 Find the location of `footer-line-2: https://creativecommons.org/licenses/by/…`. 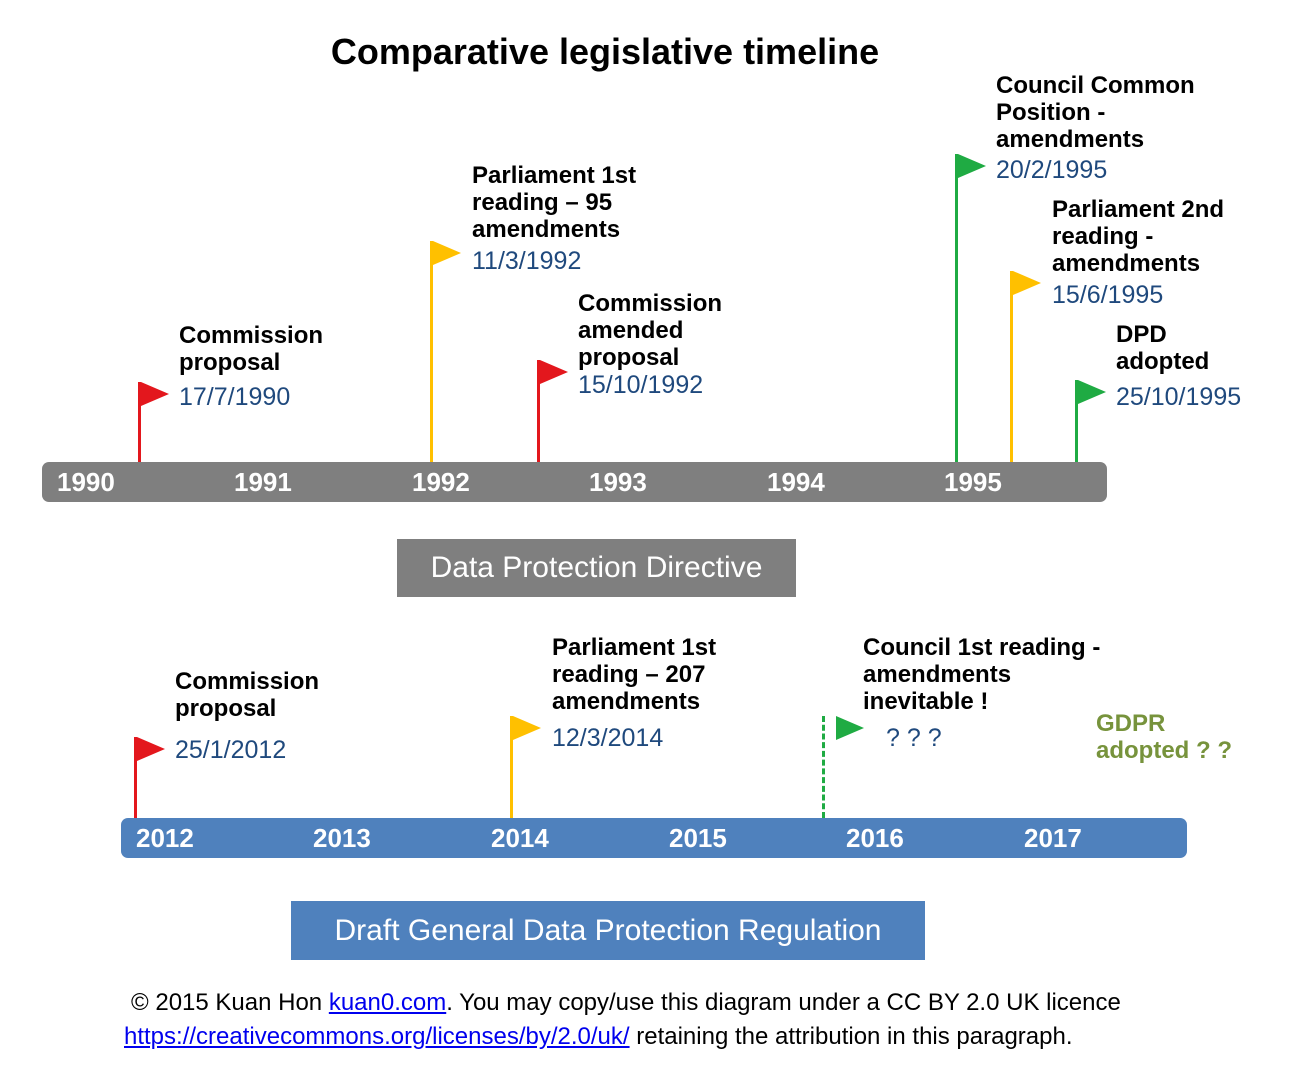

footer-line-2: https://creativecommons.org/licenses/by/… is located at coordinates (598, 1037).